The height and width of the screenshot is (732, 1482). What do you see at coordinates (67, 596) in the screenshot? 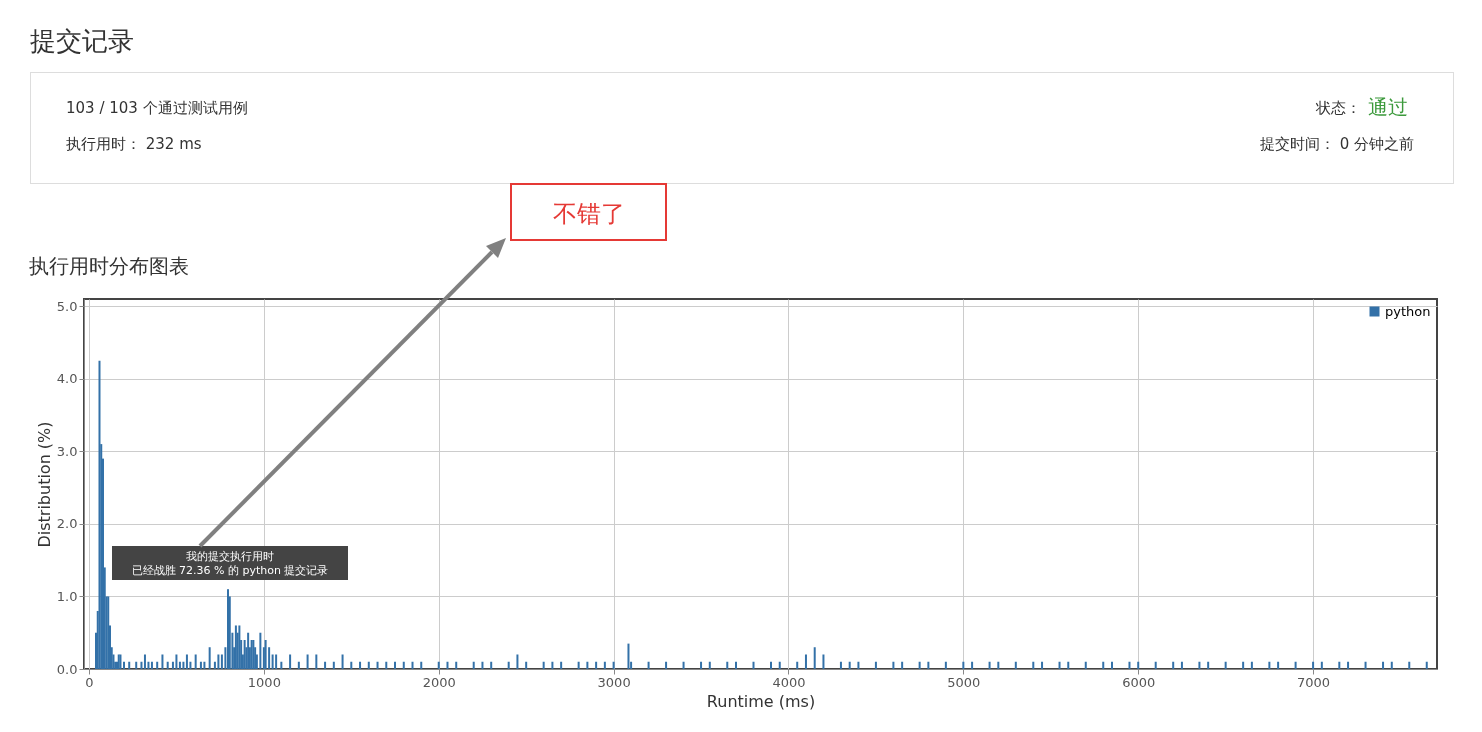
I see `y-tick-label: 1.0` at bounding box center [67, 596].